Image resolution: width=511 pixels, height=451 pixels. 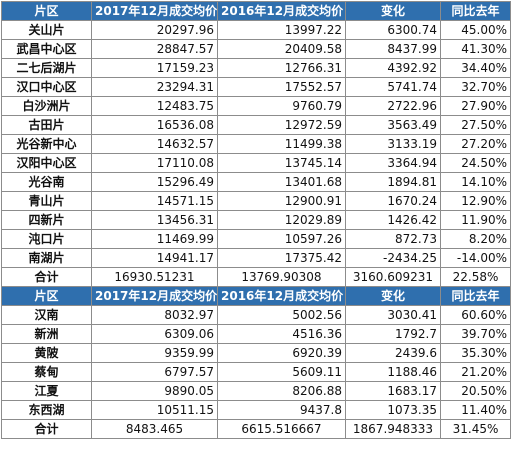 I want to click on district-cell: 汉南, so click(x=46, y=315).